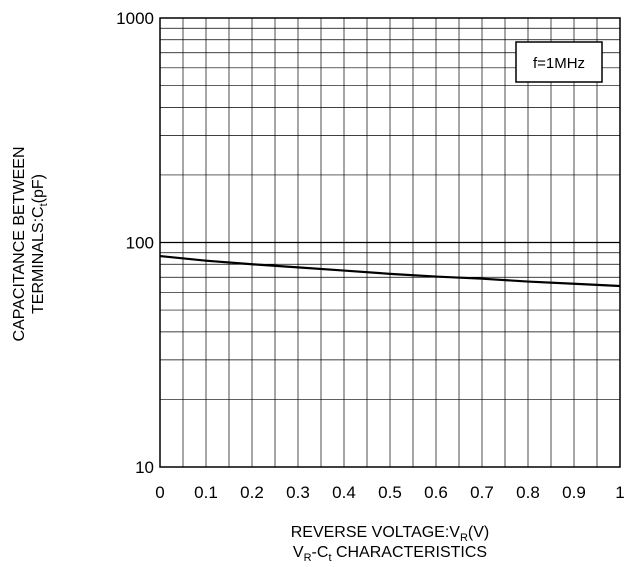 This screenshot has width=627, height=567. What do you see at coordinates (482, 492) in the screenshot?
I see `x-tick-label: 0.7` at bounding box center [482, 492].